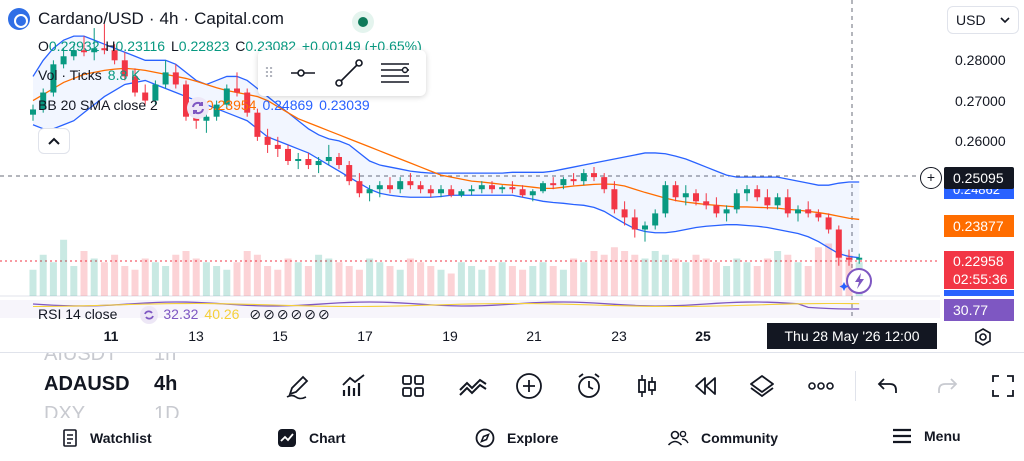 The height and width of the screenshot is (461, 1024). Describe the element at coordinates (703, 336) in the screenshot. I see `time-axis-label: 25` at that location.